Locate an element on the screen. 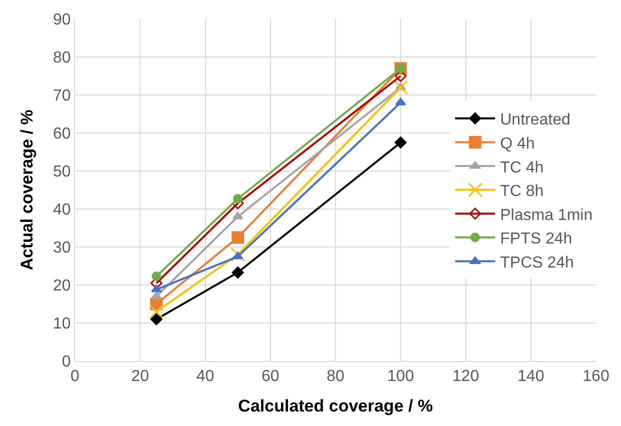 The width and height of the screenshot is (621, 426). y-tick-label: 50 is located at coordinates (62, 172).